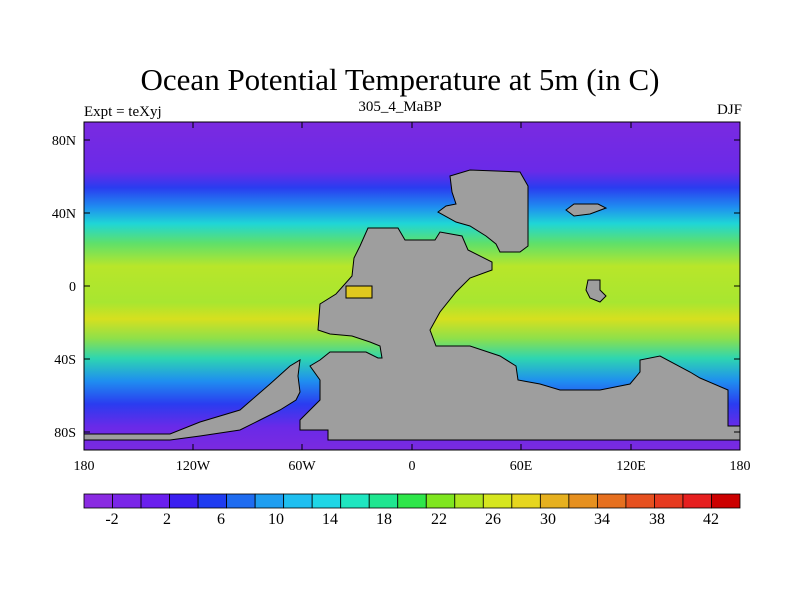 This screenshot has width=800, height=600. Describe the element at coordinates (729, 110) in the screenshot. I see `season-label: DJF` at that location.